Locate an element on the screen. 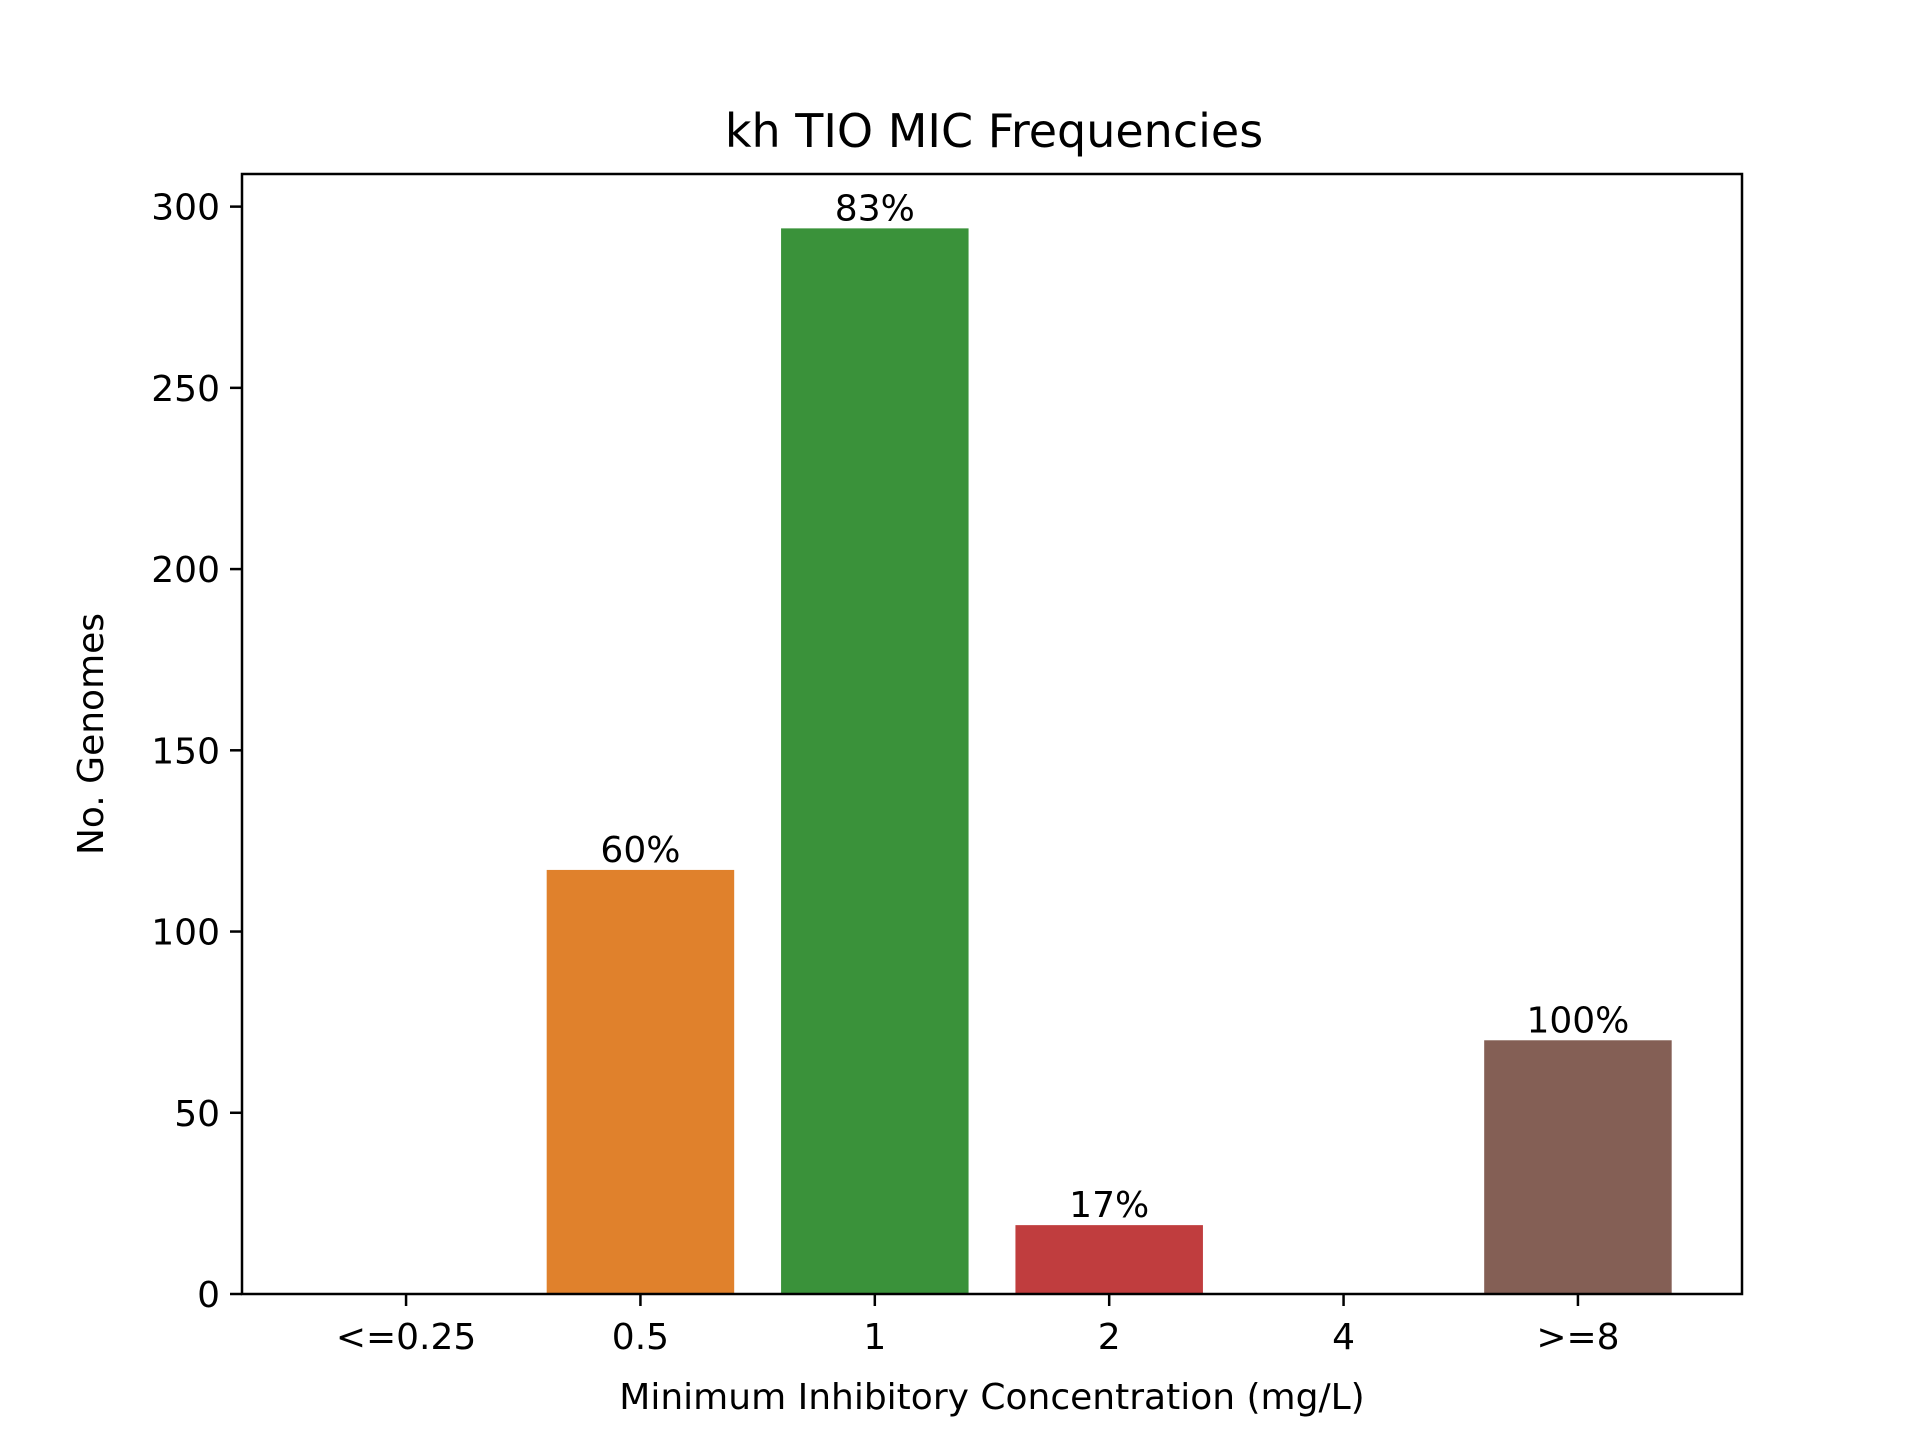 The image size is (1920, 1440). x-tick-label-2: 2 is located at coordinates (1109, 1337).